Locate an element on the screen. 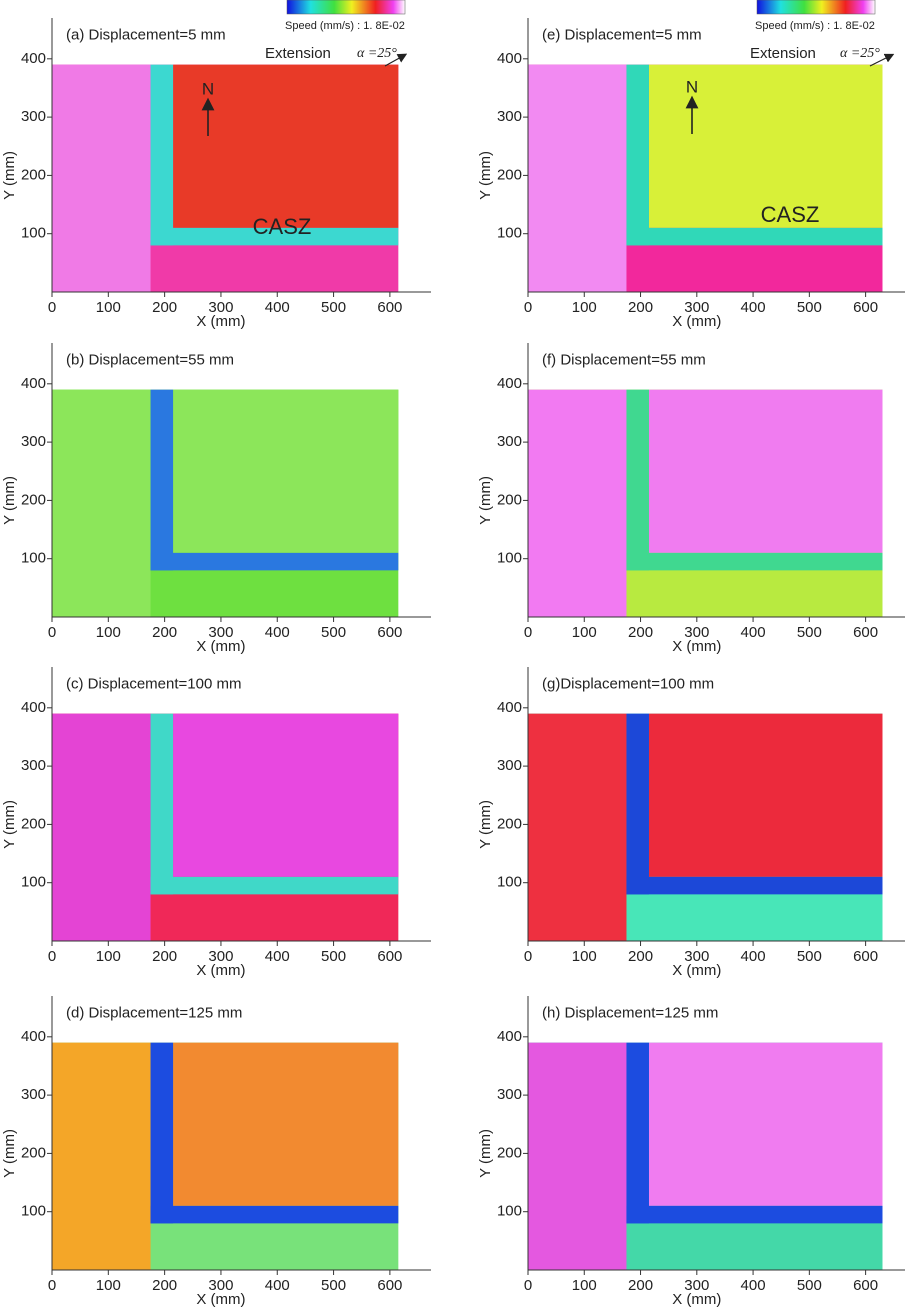  panel-title: (b) Displacement=55 mm is located at coordinates (150, 359).